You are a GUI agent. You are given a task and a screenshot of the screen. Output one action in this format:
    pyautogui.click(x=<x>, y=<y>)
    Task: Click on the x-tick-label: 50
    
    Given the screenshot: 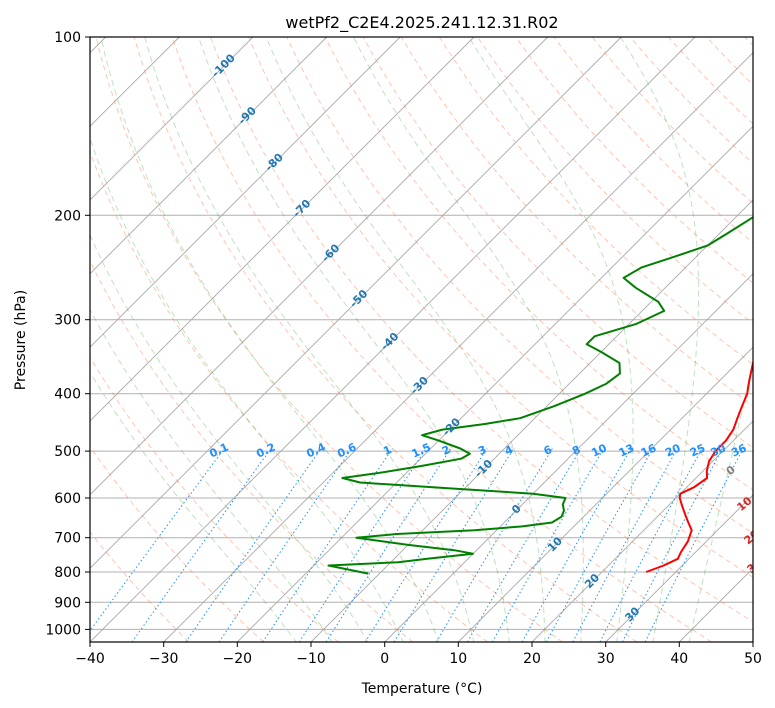 What is the action you would take?
    pyautogui.click(x=753, y=659)
    